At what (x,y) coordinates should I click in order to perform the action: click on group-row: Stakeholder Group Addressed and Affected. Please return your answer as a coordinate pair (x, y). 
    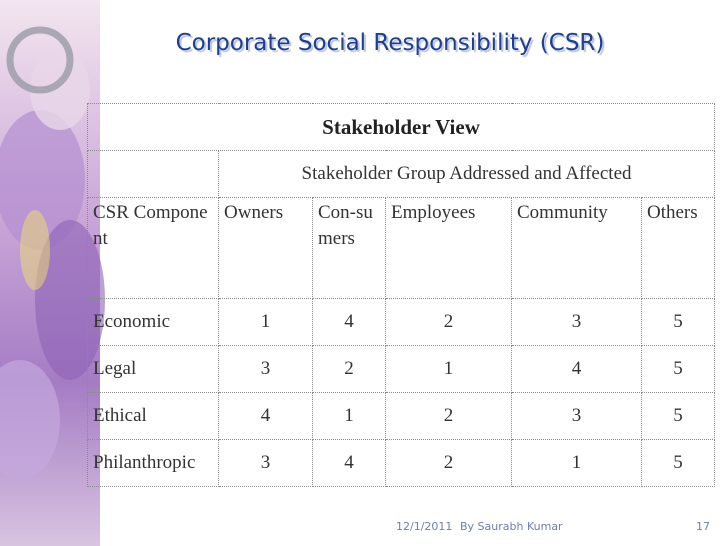
    Looking at the image, I should click on (401, 174).